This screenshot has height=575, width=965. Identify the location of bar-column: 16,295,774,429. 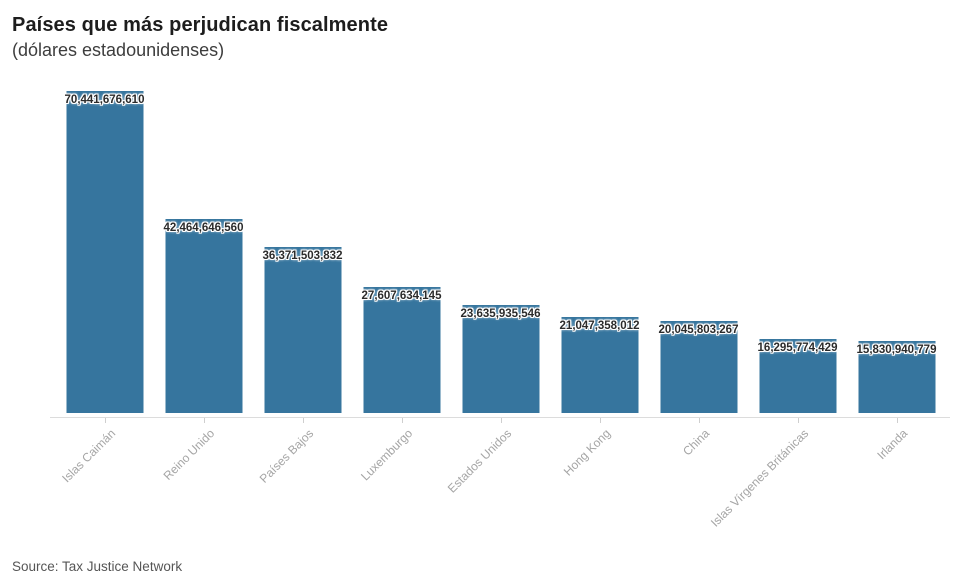
(797, 257).